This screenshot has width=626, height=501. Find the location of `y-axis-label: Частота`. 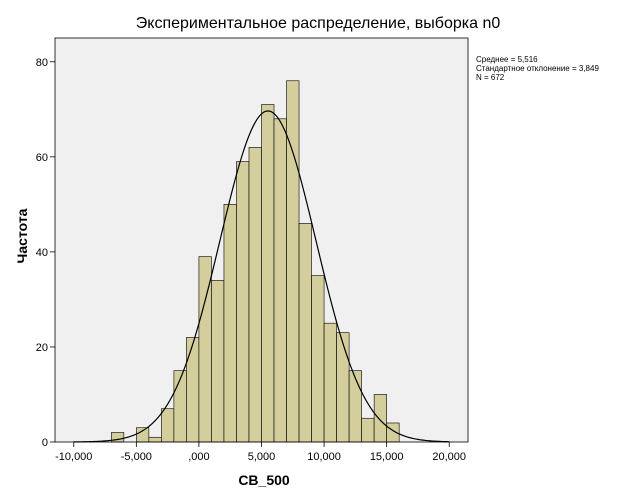

y-axis-label: Частота is located at coordinates (22, 235).